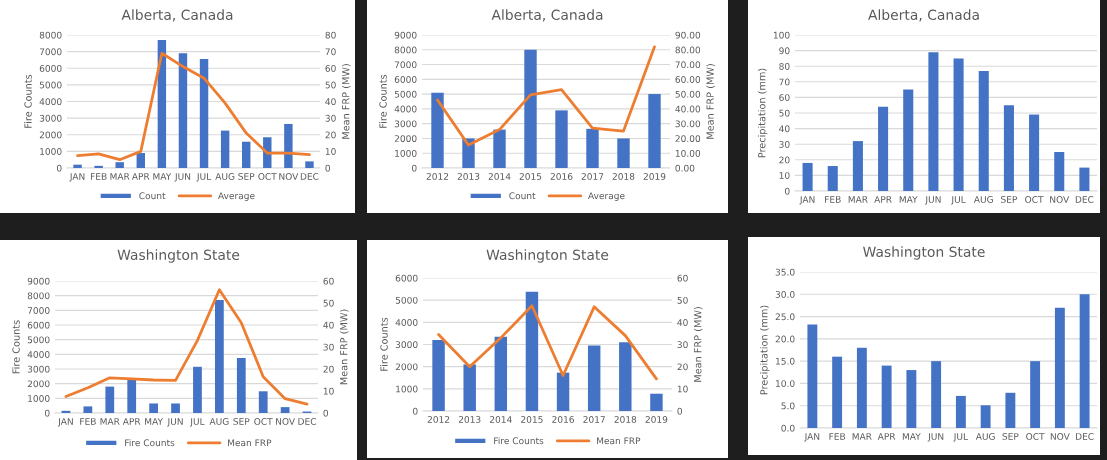  What do you see at coordinates (785, 361) in the screenshot?
I see `y-tick-label: 15.0` at bounding box center [785, 361].